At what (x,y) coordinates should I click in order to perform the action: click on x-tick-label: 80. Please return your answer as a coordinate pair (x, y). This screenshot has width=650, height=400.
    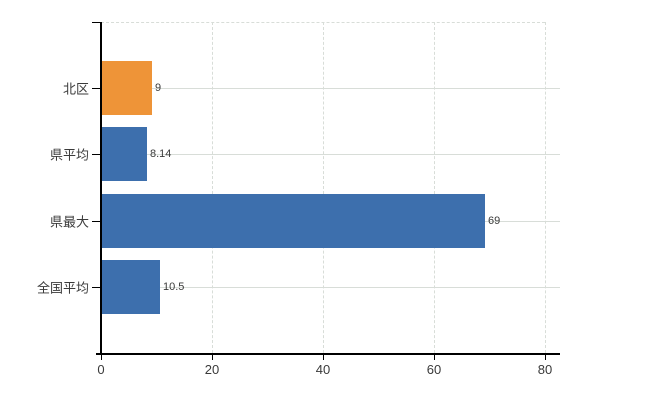
    Looking at the image, I should click on (545, 369).